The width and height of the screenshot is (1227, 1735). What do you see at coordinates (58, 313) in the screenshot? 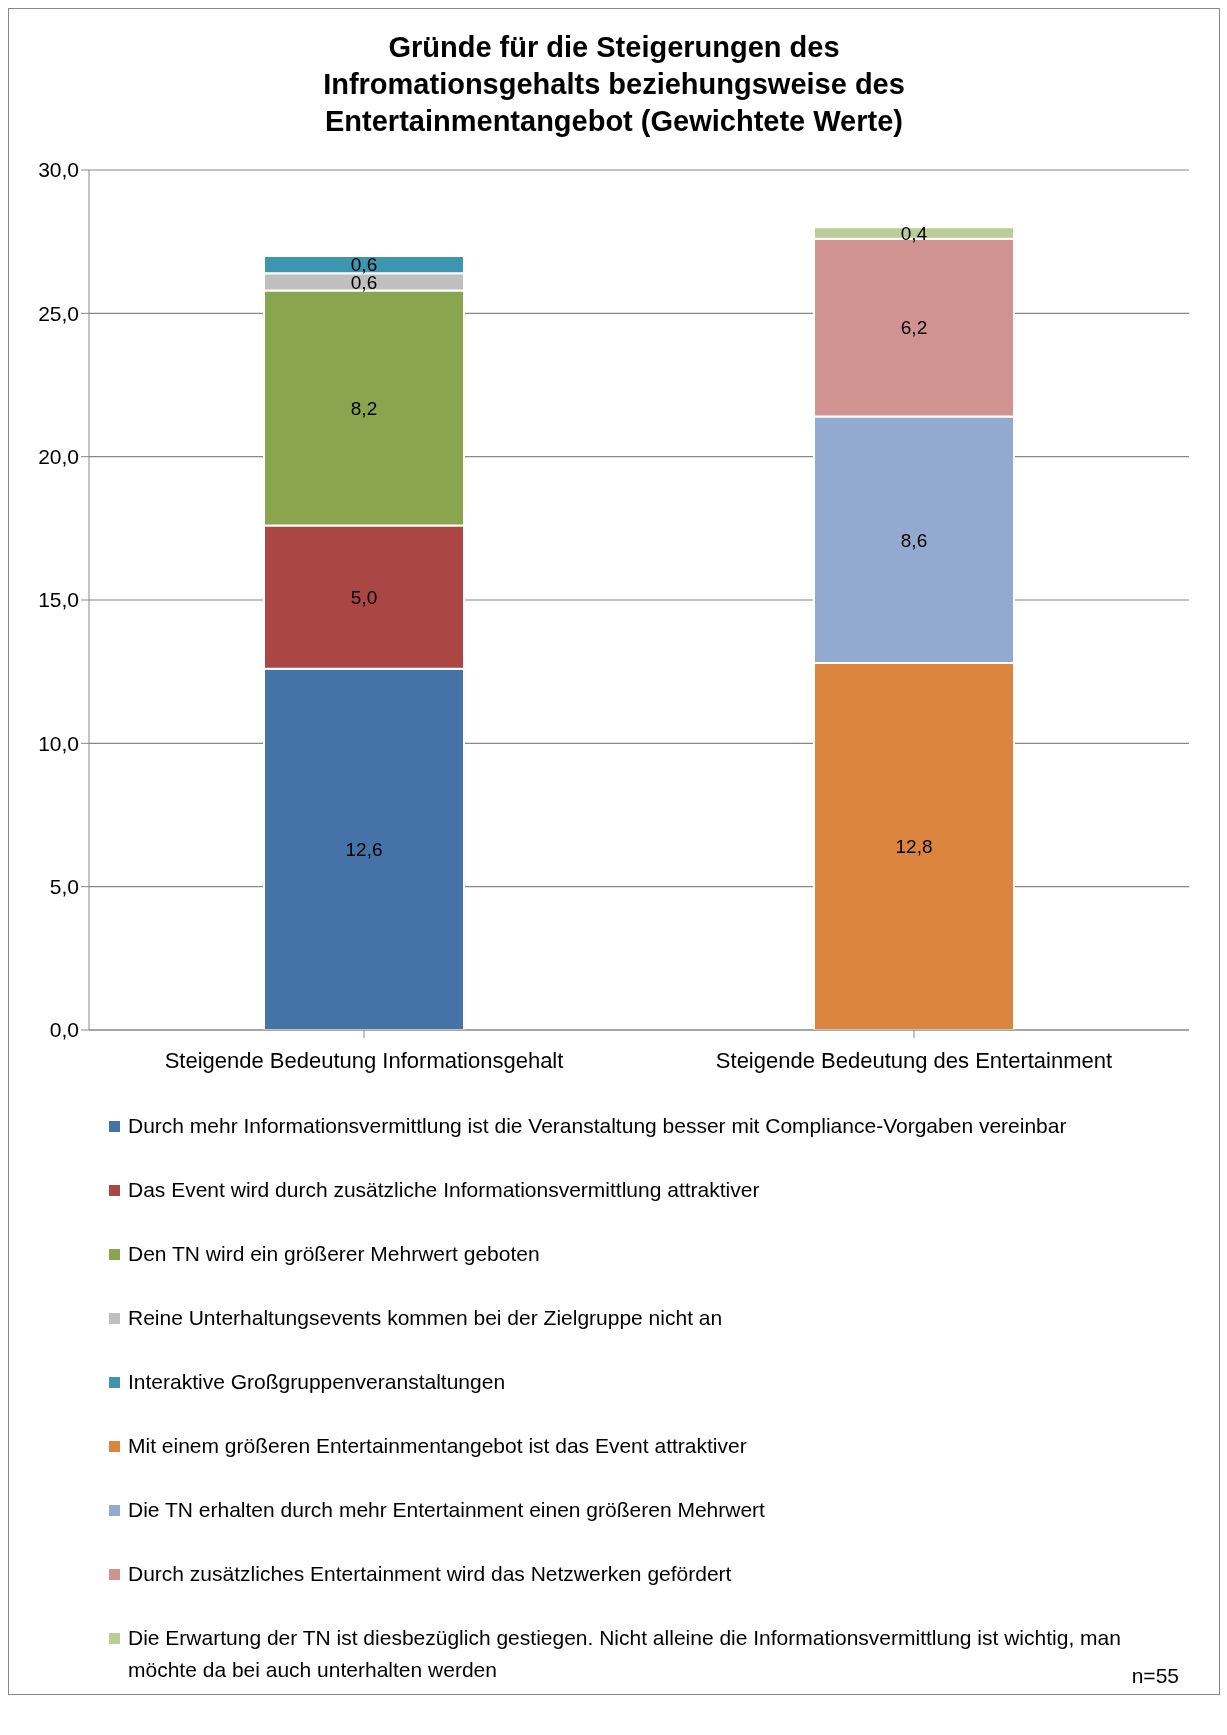
I see `y-tick-label: 25,0` at bounding box center [58, 313].